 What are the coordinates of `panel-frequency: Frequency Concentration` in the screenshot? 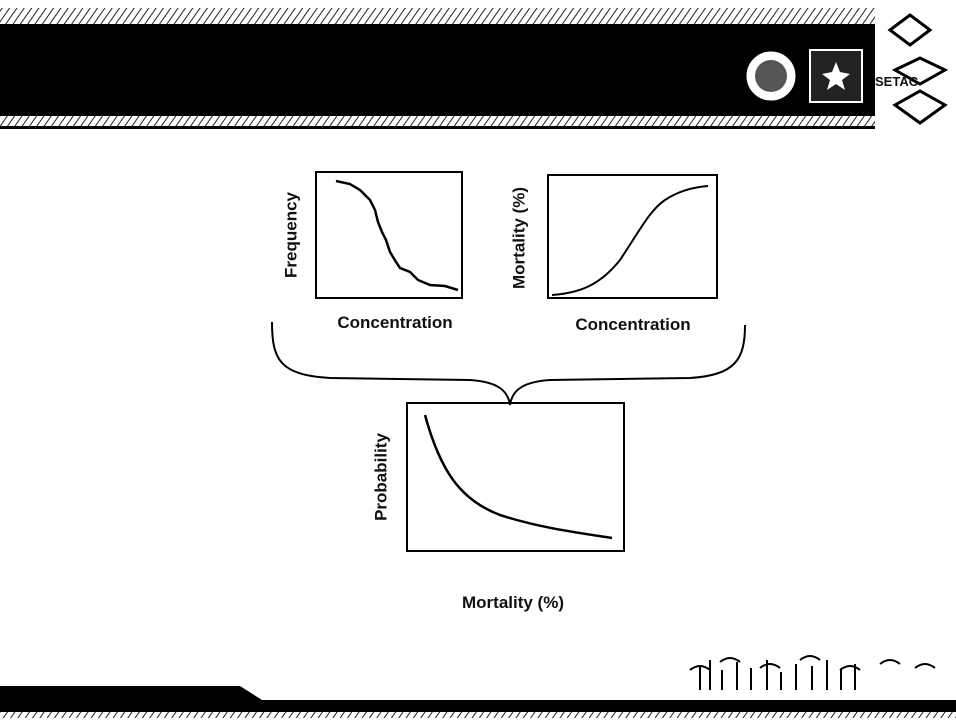 It's located at (372, 251).